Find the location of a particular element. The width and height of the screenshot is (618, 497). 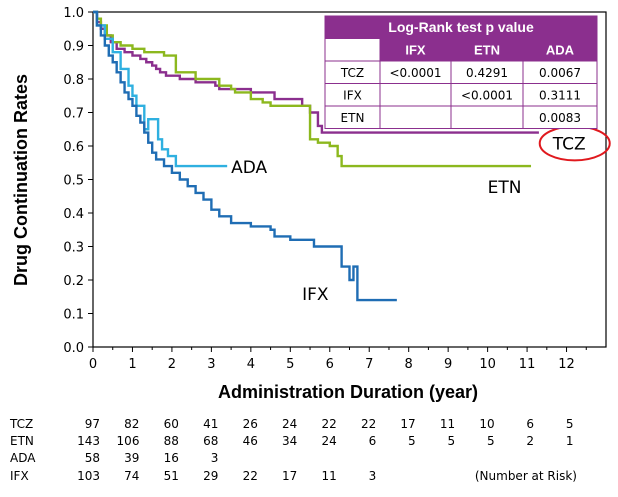

series-label-etn: ETN is located at coordinates (505, 188).